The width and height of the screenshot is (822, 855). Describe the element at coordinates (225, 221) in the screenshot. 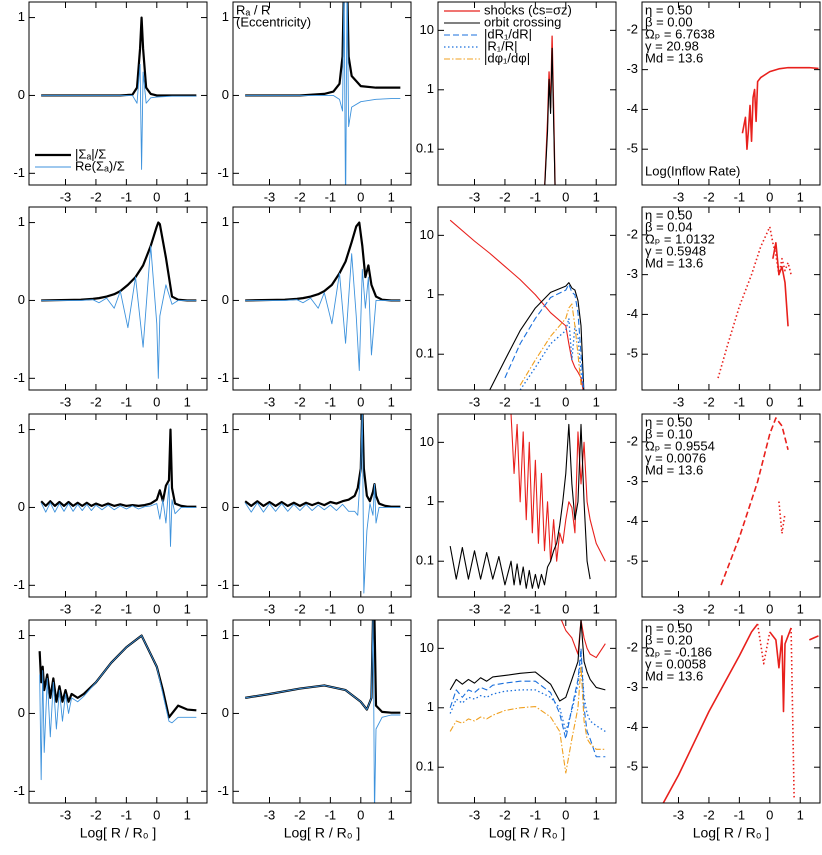

I see `y-tick-label: 1` at that location.